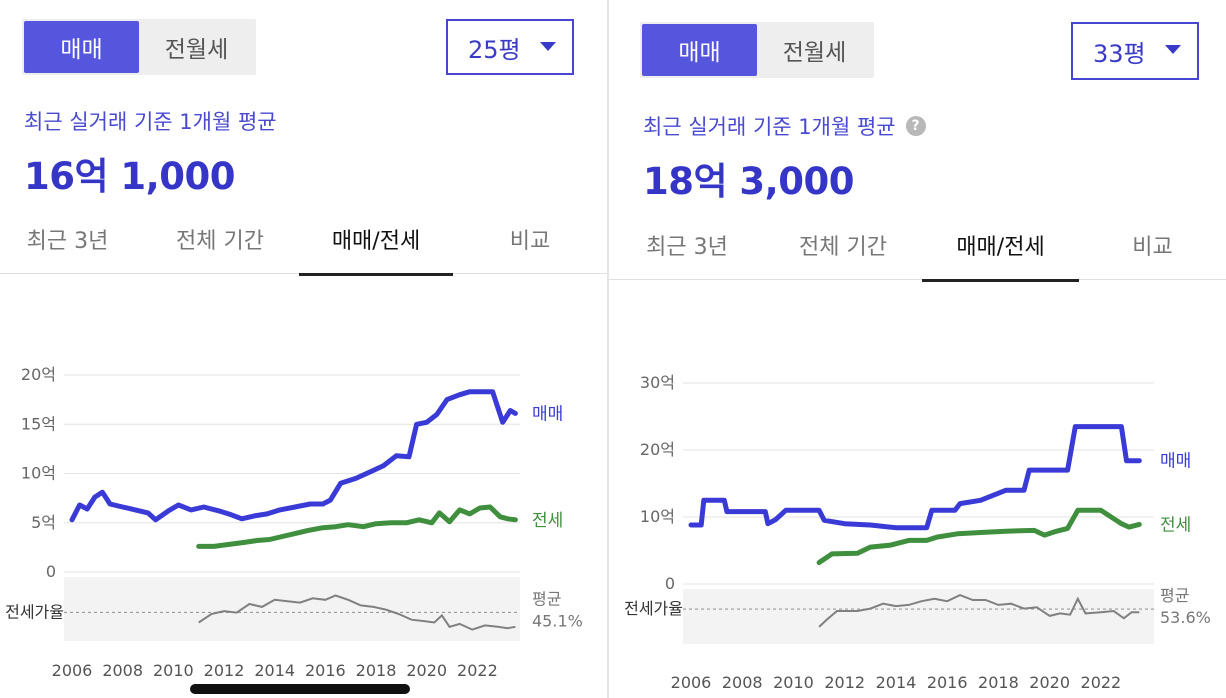 The image size is (1226, 698). I want to click on price-basis-label: 최근 실거래 기준 1개월 평균, so click(150, 121).